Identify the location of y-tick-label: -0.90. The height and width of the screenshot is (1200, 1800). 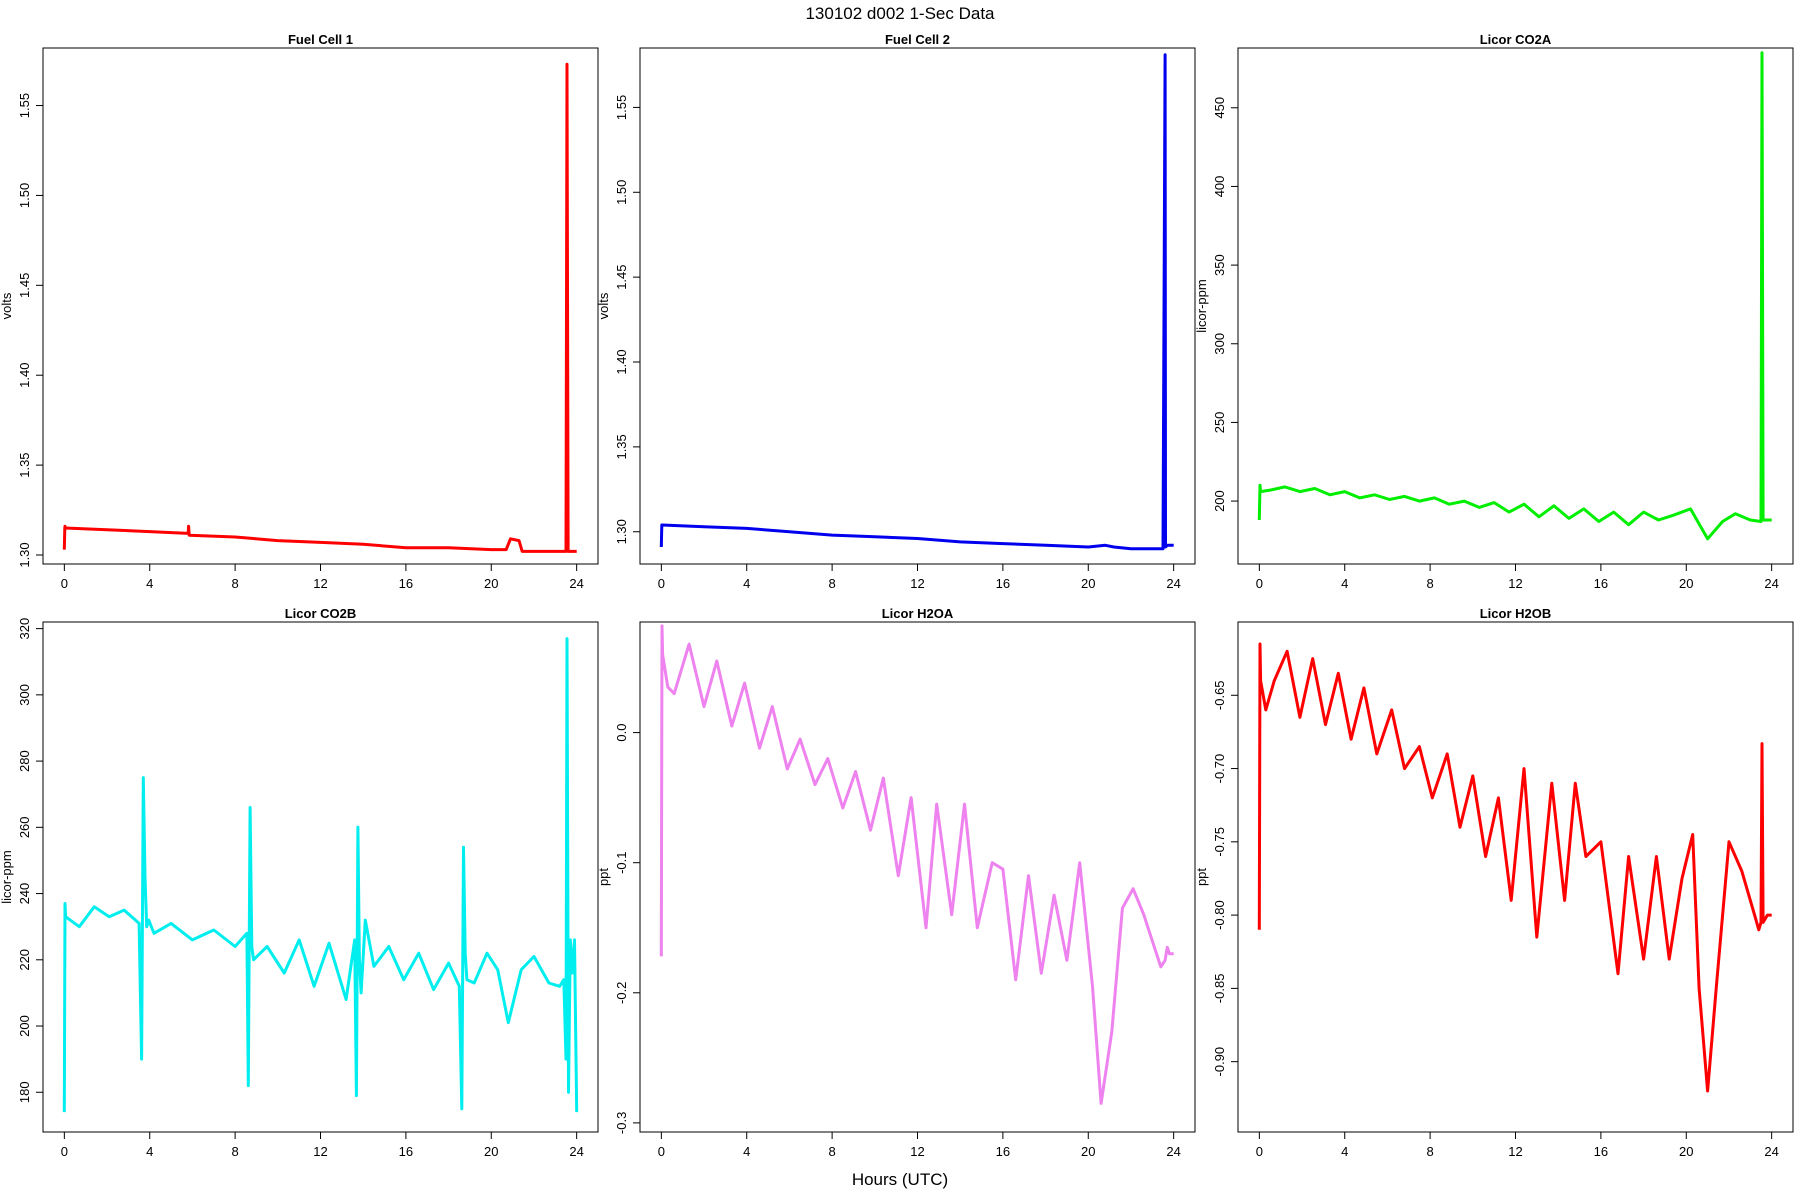
(1219, 1062).